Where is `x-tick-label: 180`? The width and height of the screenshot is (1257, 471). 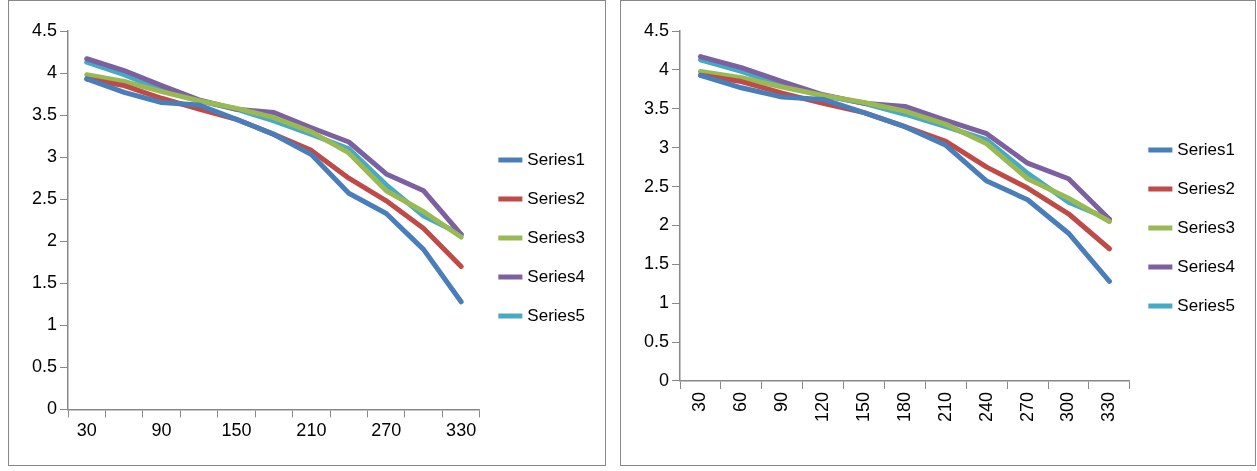 x-tick-label: 180 is located at coordinates (903, 407).